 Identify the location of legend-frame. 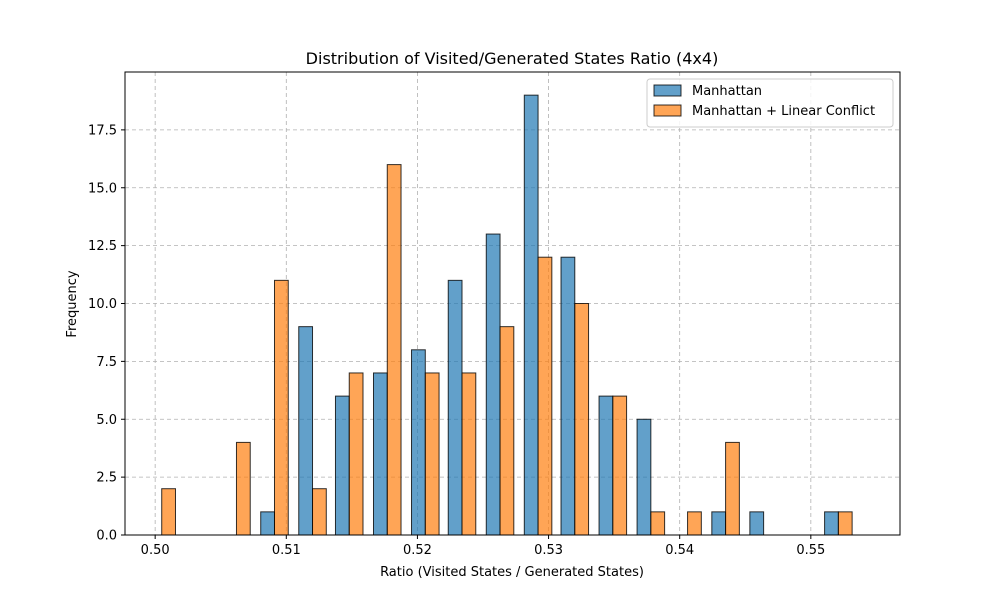
(770, 103).